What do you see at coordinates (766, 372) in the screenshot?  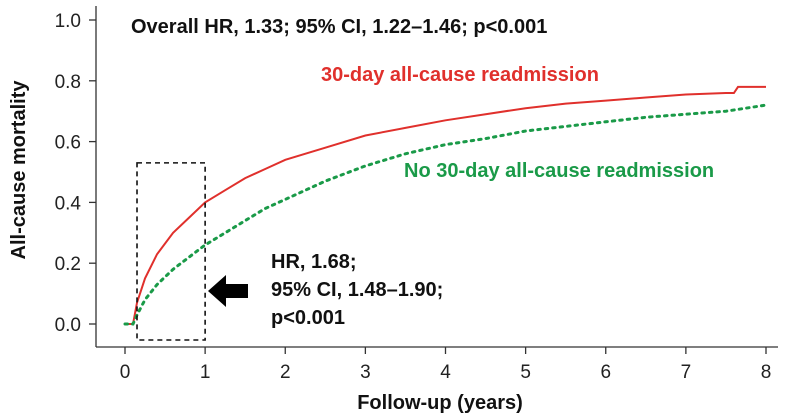 I see `x-tick-label: 8` at bounding box center [766, 372].